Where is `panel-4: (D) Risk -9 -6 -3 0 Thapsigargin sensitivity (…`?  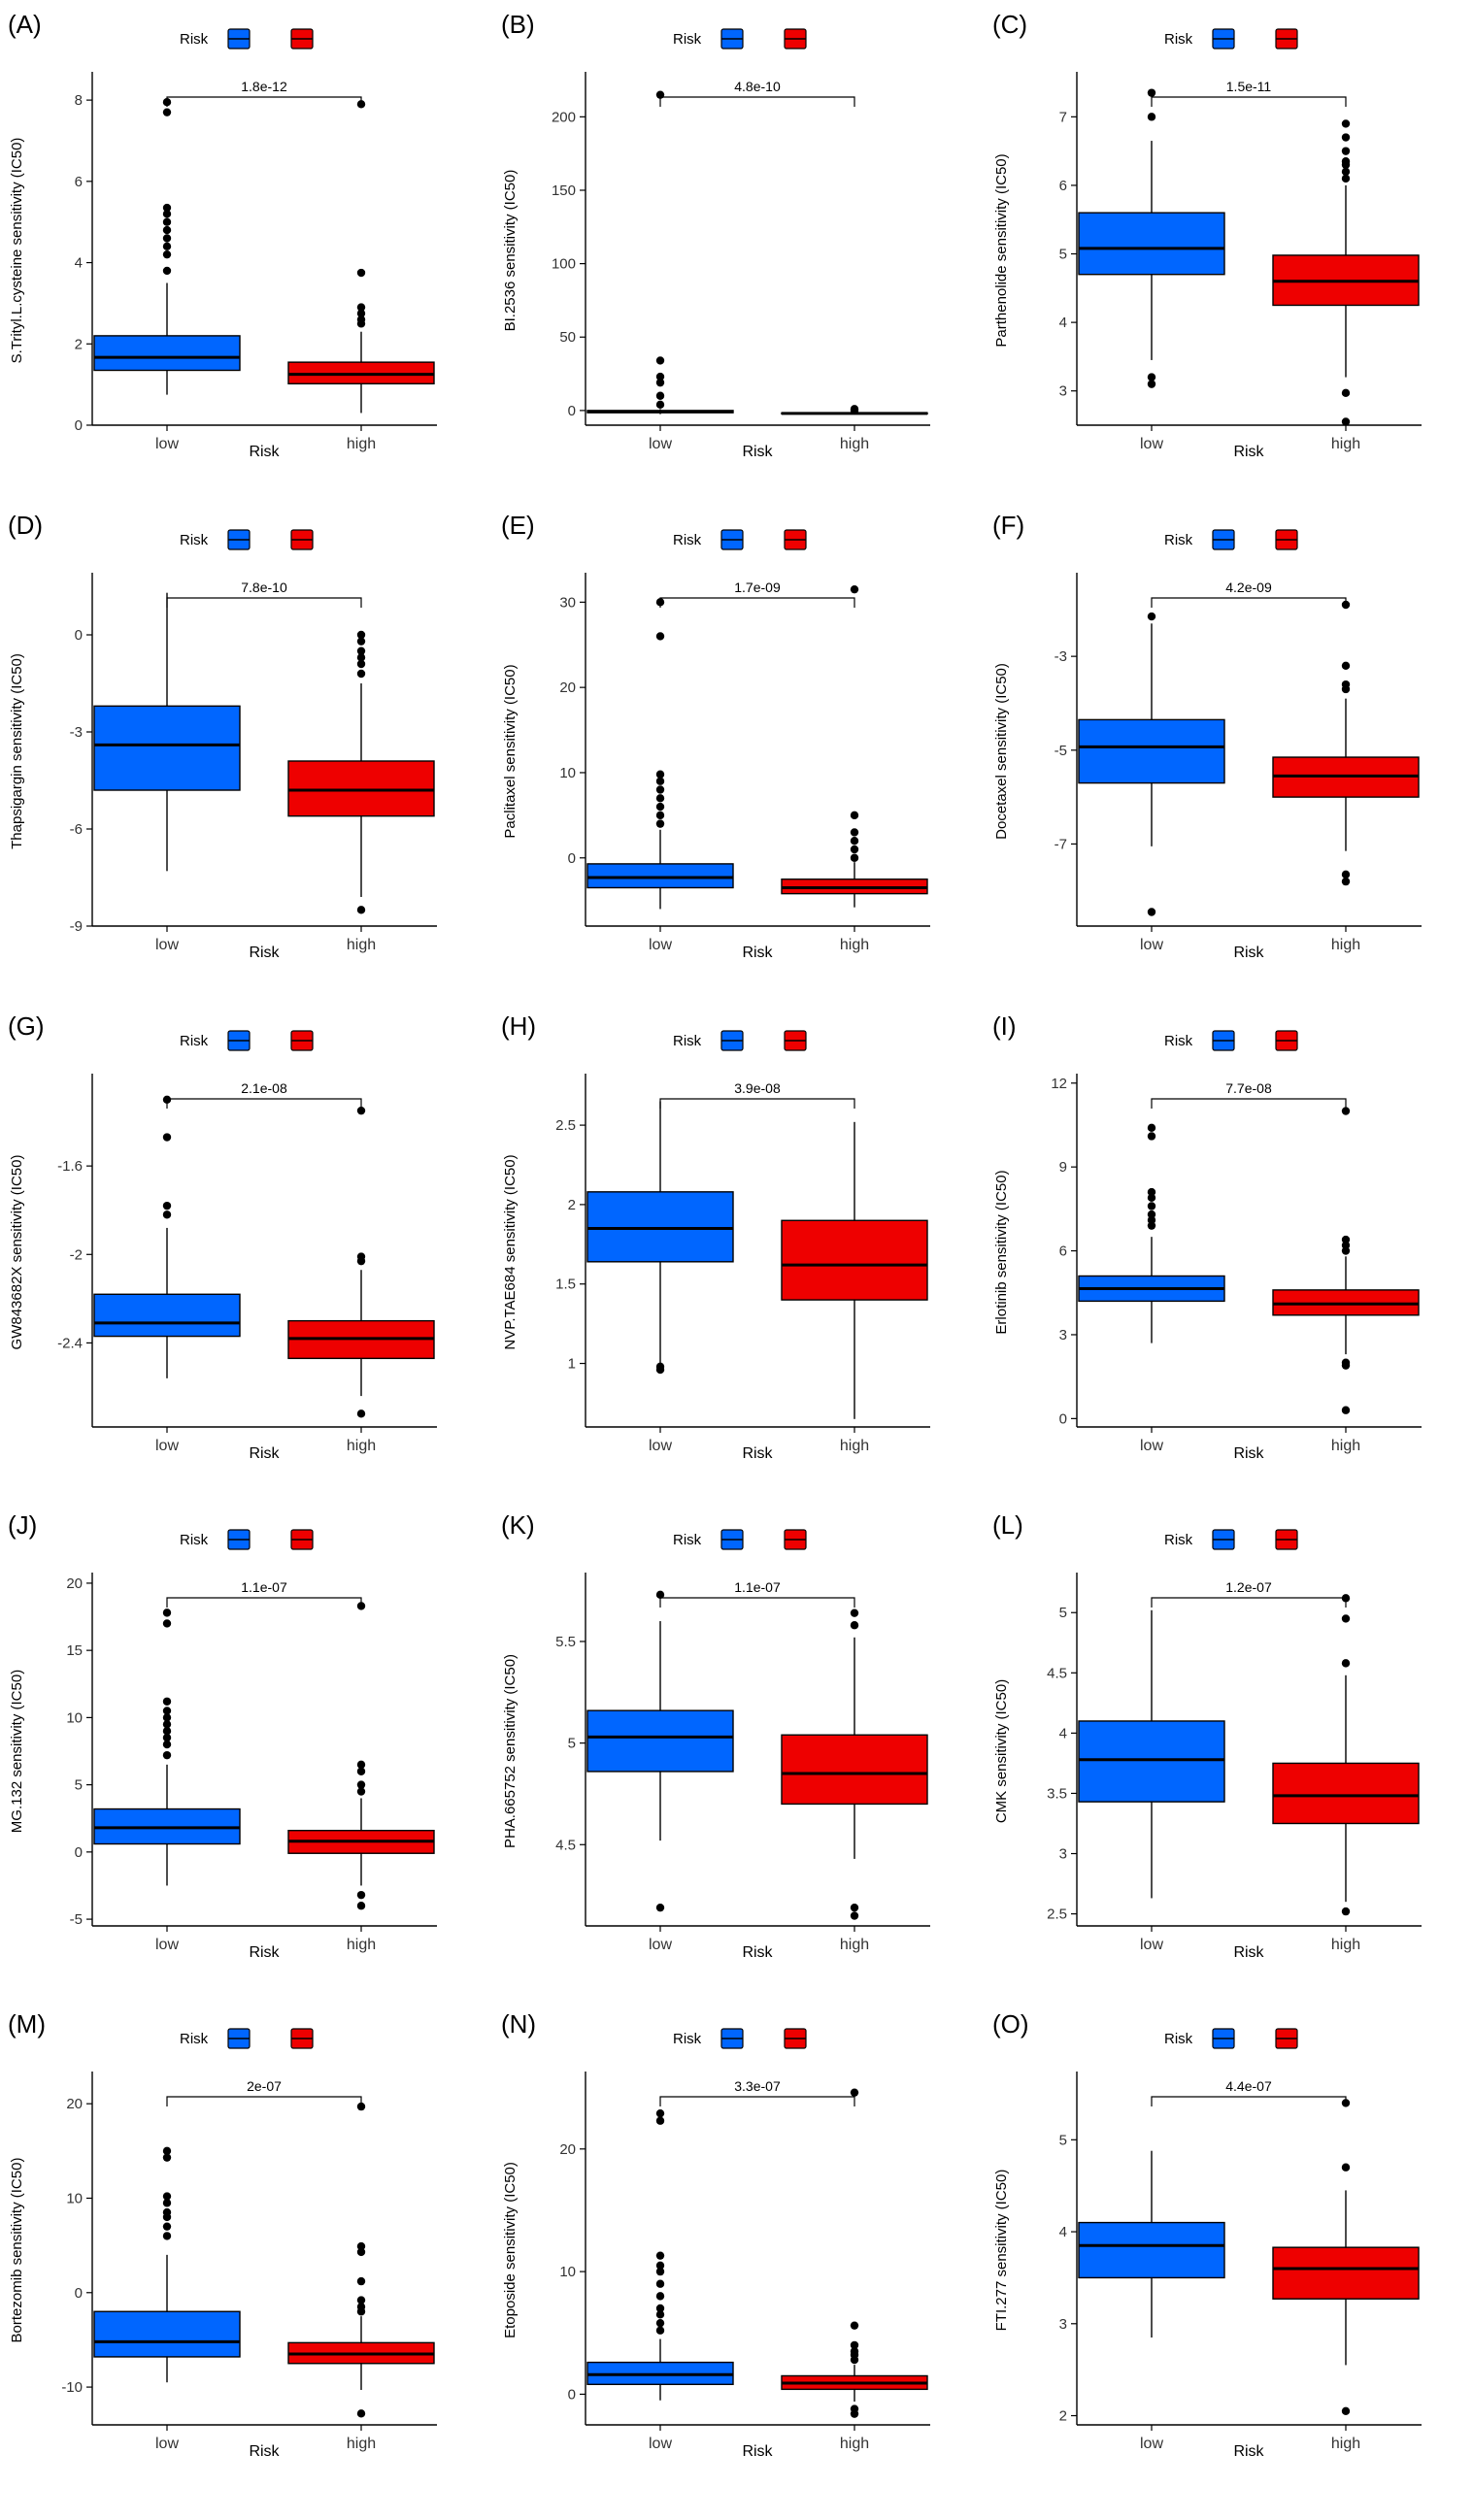 panel-4: (D) Risk -9 -6 -3 0 Thapsigargin sensitivity (… is located at coordinates (223, 736).